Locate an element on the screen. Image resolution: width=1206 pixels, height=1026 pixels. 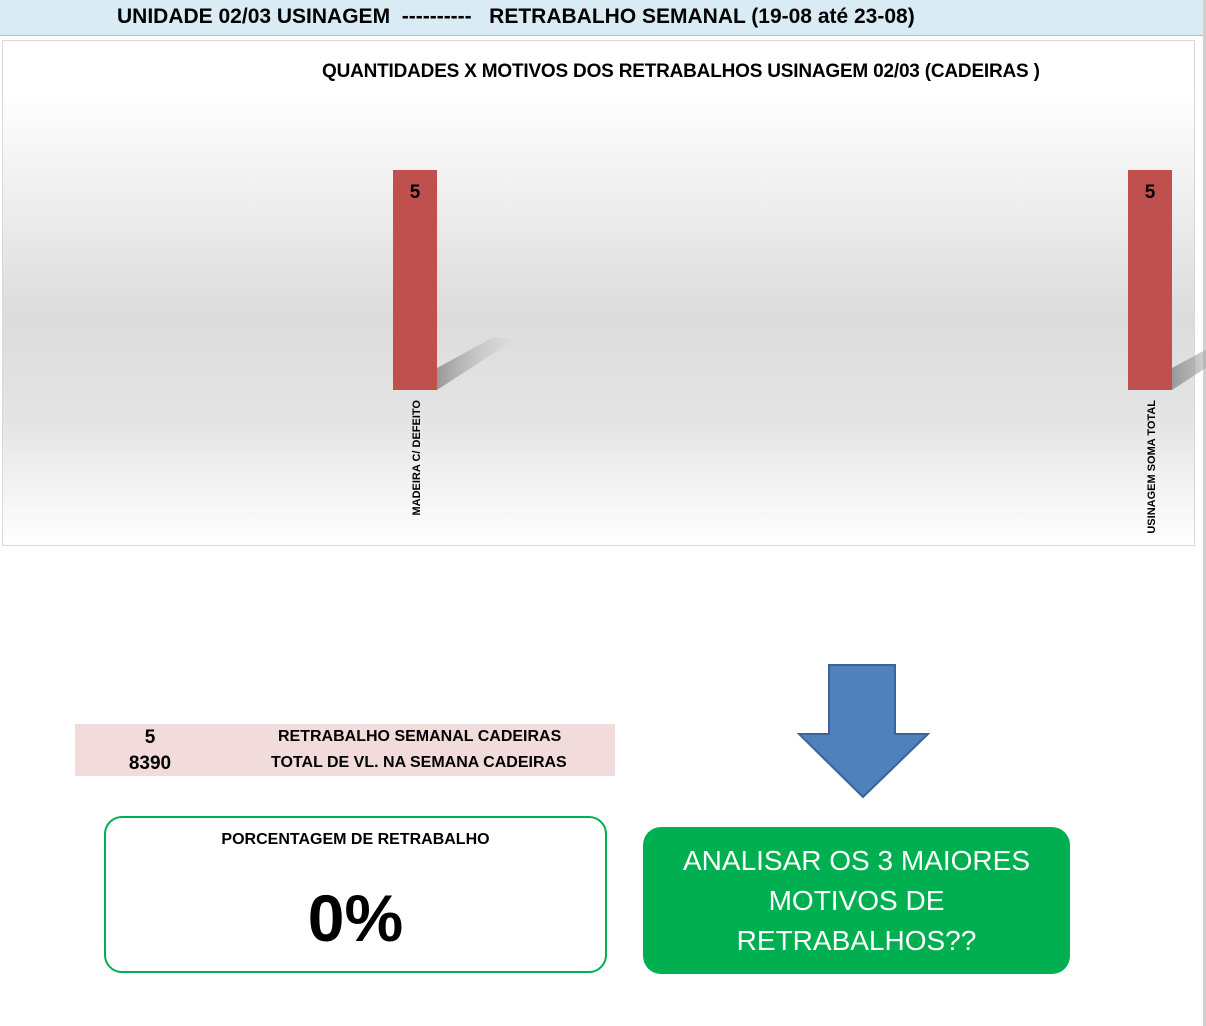
weekly-total-count: 8390 is located at coordinates (150, 763).